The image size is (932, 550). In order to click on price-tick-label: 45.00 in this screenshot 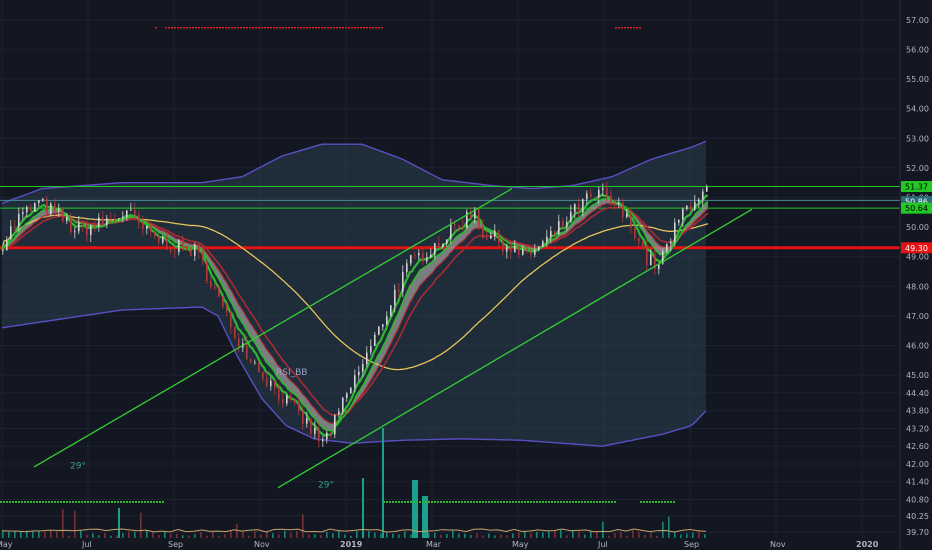, I will do `click(917, 375)`.